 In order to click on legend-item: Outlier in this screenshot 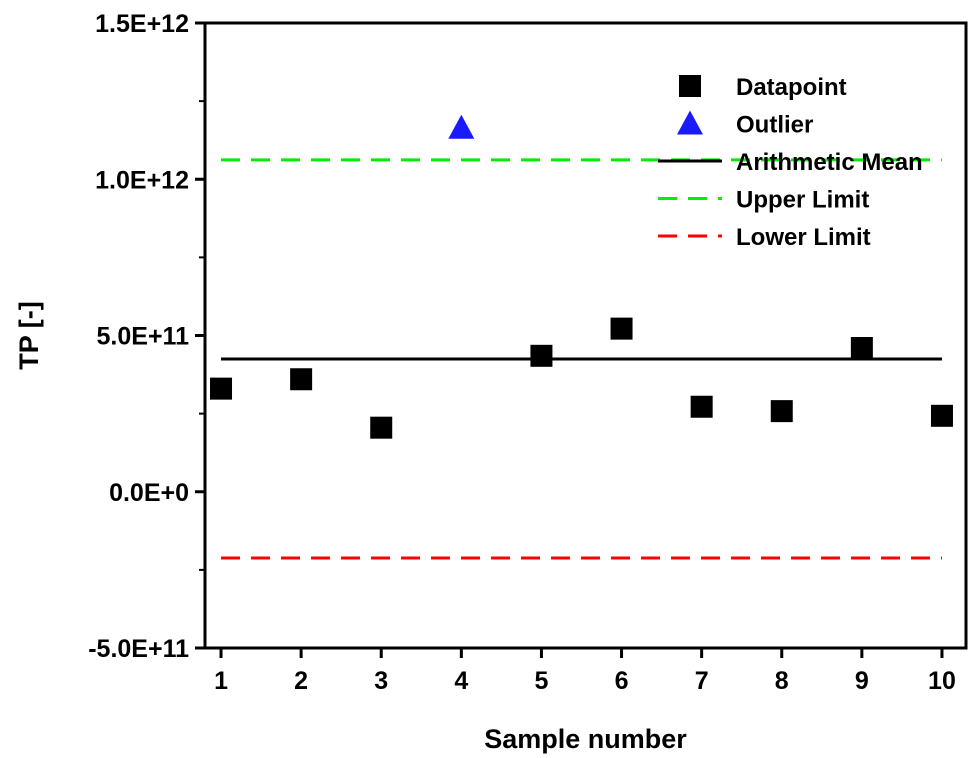, I will do `click(745, 124)`.